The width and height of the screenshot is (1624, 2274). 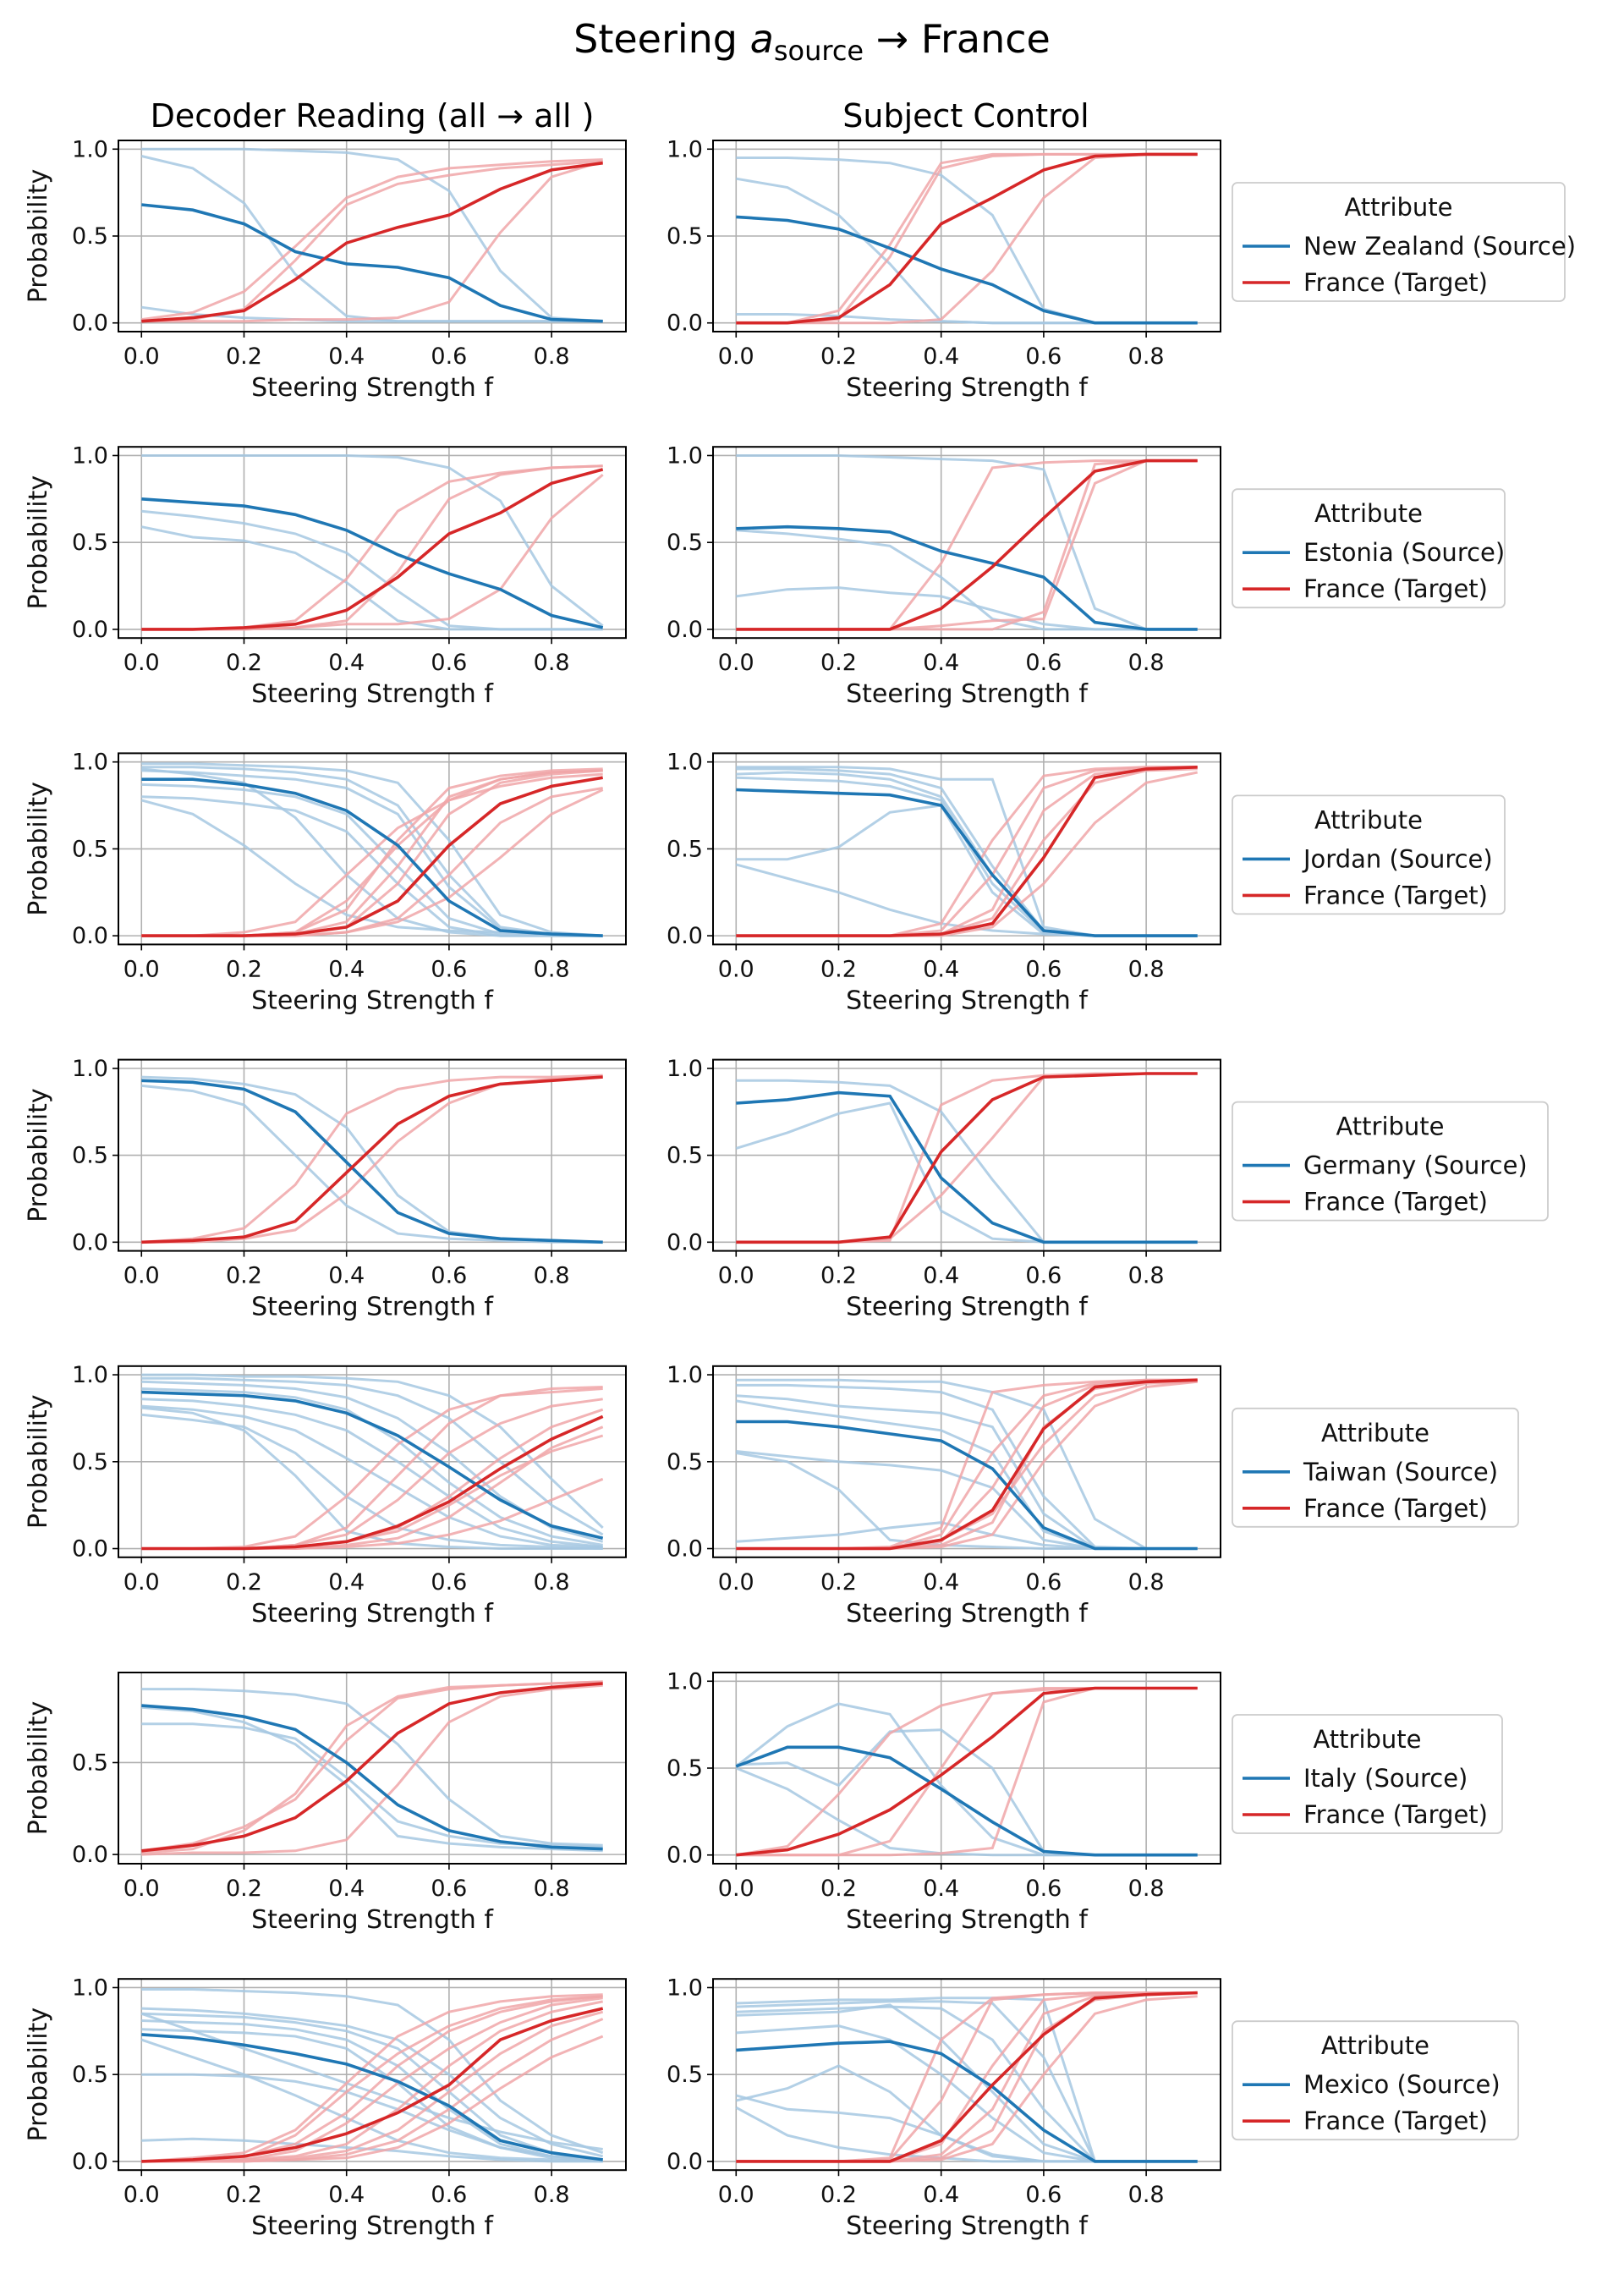 I want to click on title-variable: a, so click(x=762, y=39).